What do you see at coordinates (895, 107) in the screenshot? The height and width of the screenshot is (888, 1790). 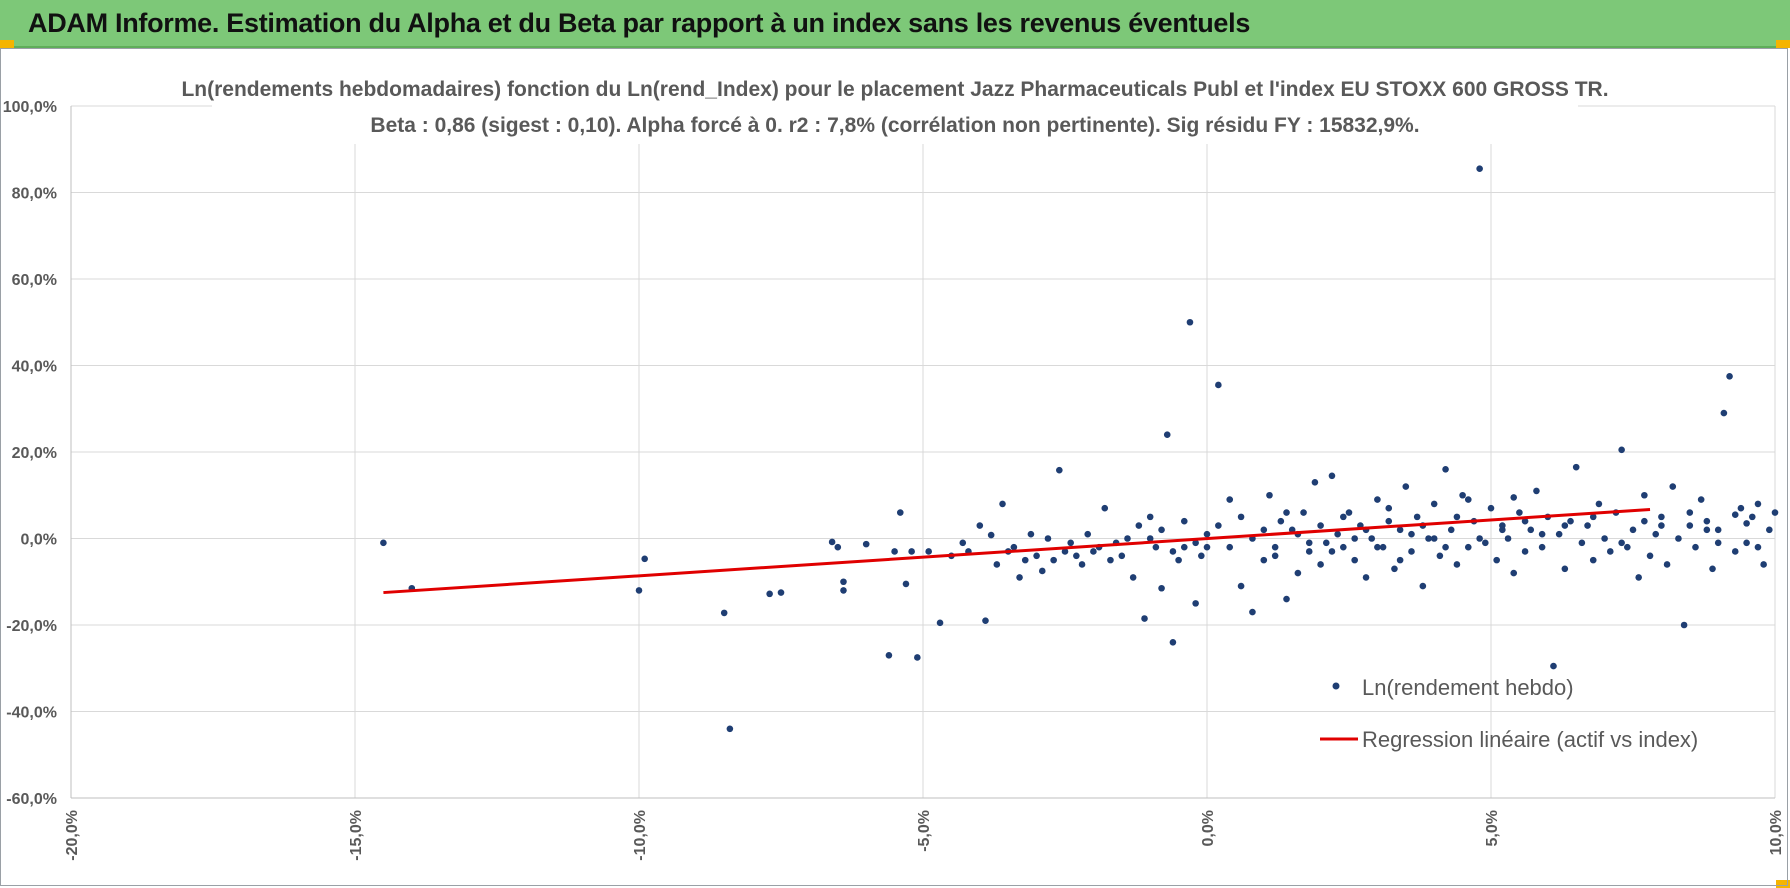 I see `title-background` at bounding box center [895, 107].